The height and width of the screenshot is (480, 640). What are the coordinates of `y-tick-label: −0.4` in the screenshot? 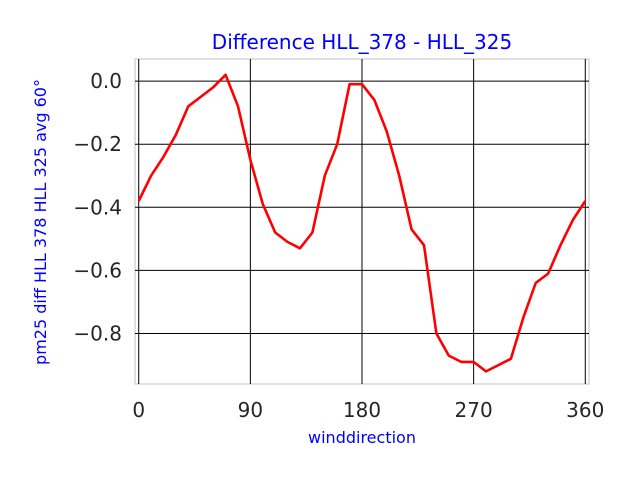 It's located at (97, 207).